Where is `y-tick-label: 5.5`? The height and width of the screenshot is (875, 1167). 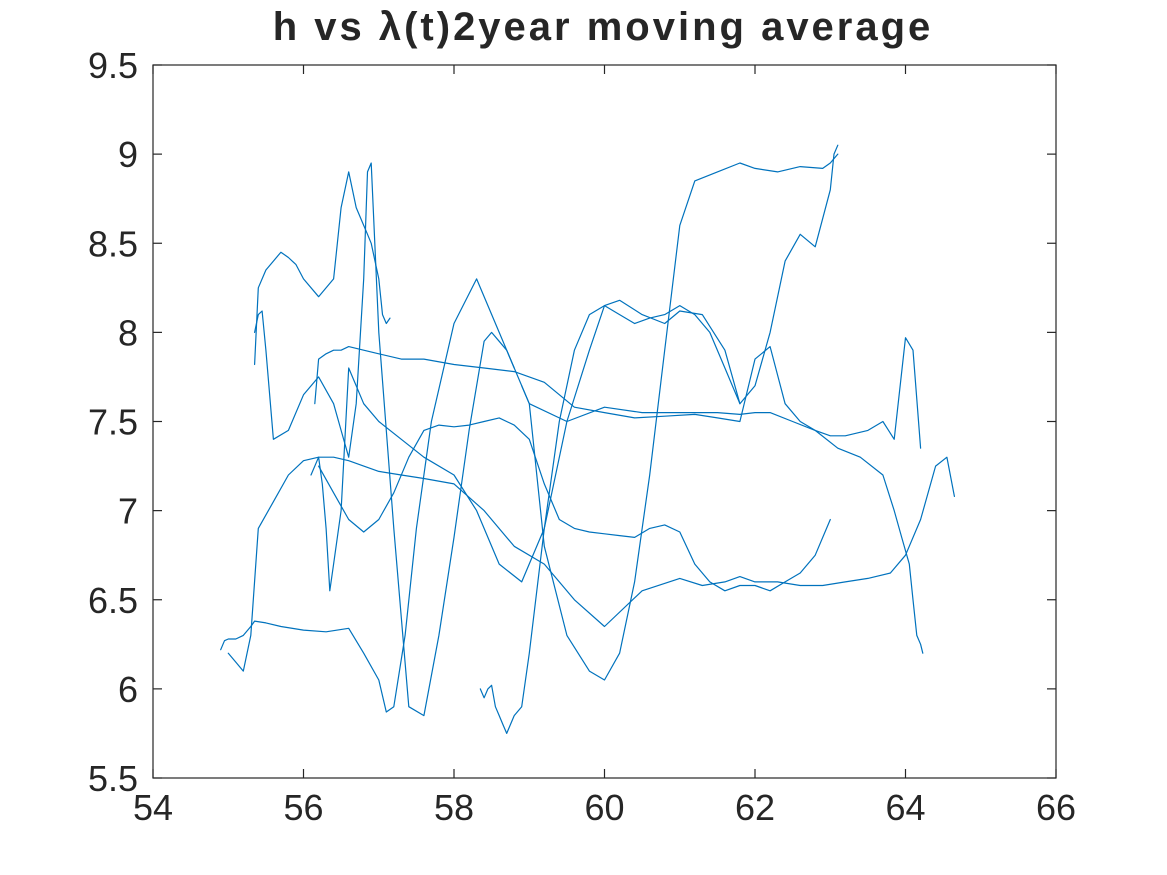
y-tick-label: 5.5 is located at coordinates (113, 778).